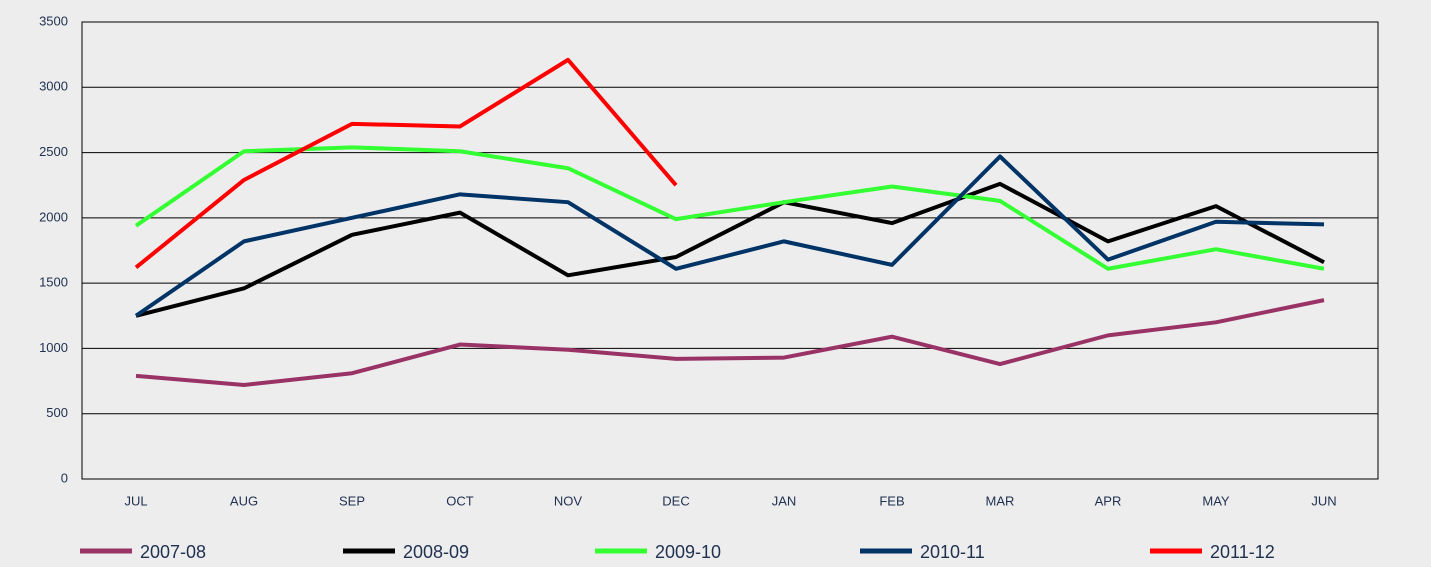 The width and height of the screenshot is (1431, 567). Describe the element at coordinates (1323, 500) in the screenshot. I see `x-tick-label: JUN` at that location.